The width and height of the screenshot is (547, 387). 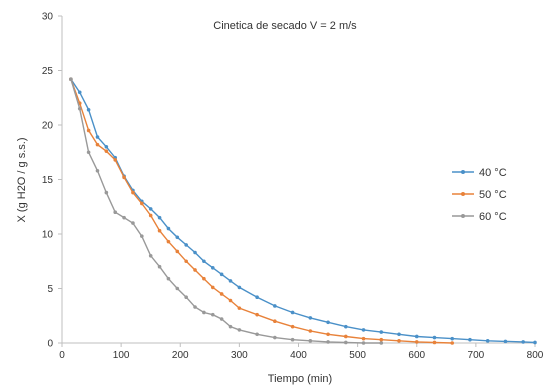 What do you see at coordinates (48, 180) in the screenshot?
I see `y-tick-label: 15` at bounding box center [48, 180].